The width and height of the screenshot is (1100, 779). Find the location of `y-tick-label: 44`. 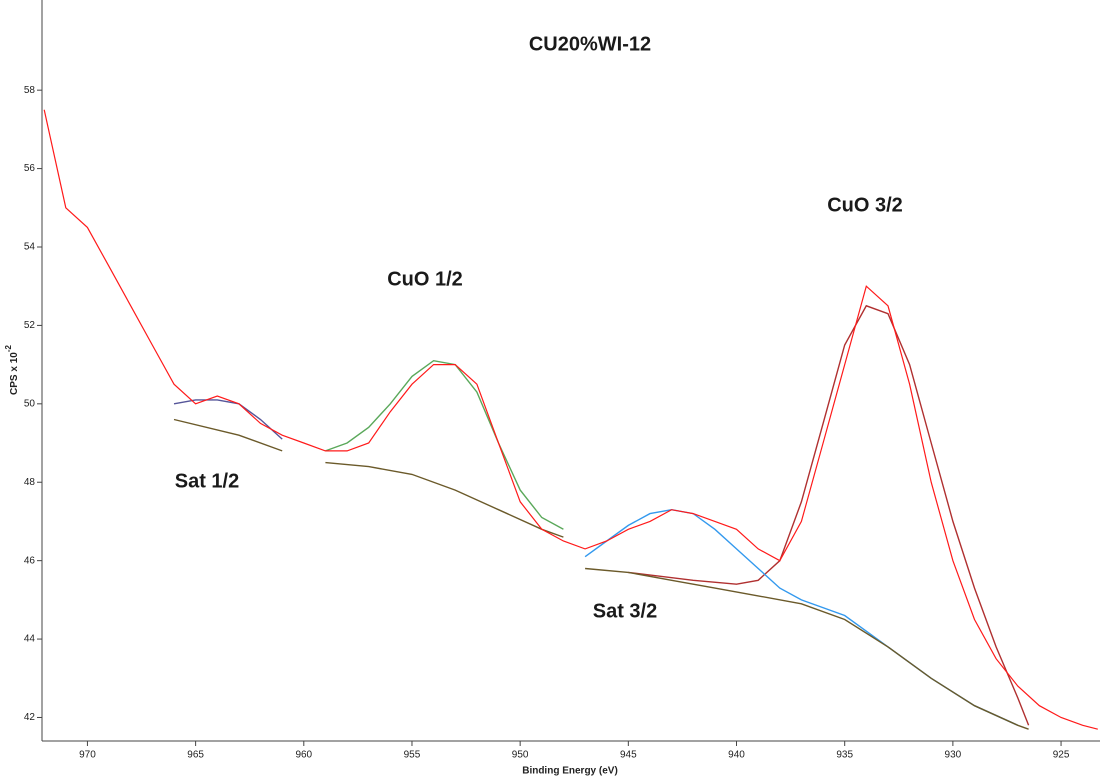

y-tick-label: 44 is located at coordinates (30, 639).